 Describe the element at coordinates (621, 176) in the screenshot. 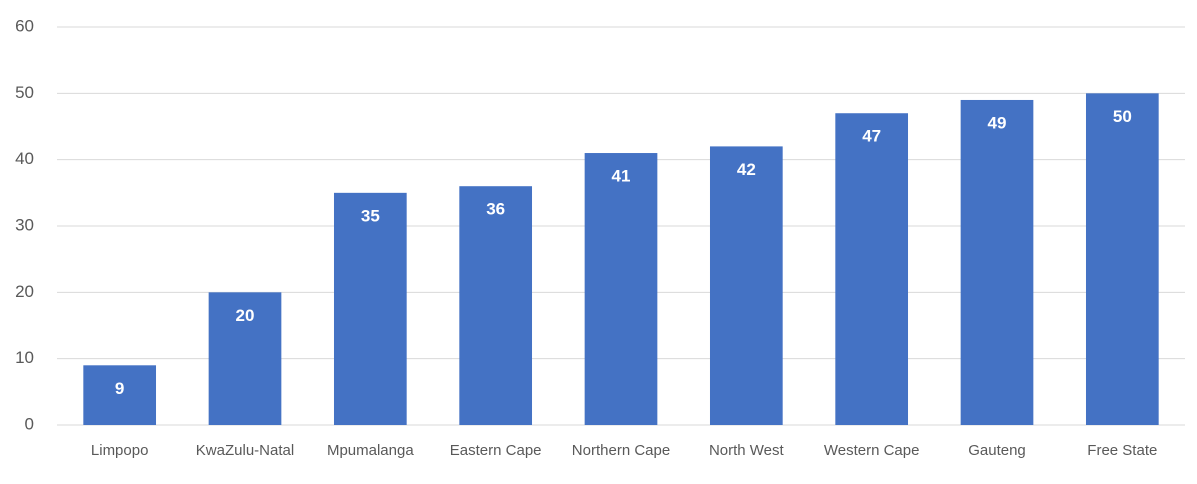

I see `data-label: 41` at that location.